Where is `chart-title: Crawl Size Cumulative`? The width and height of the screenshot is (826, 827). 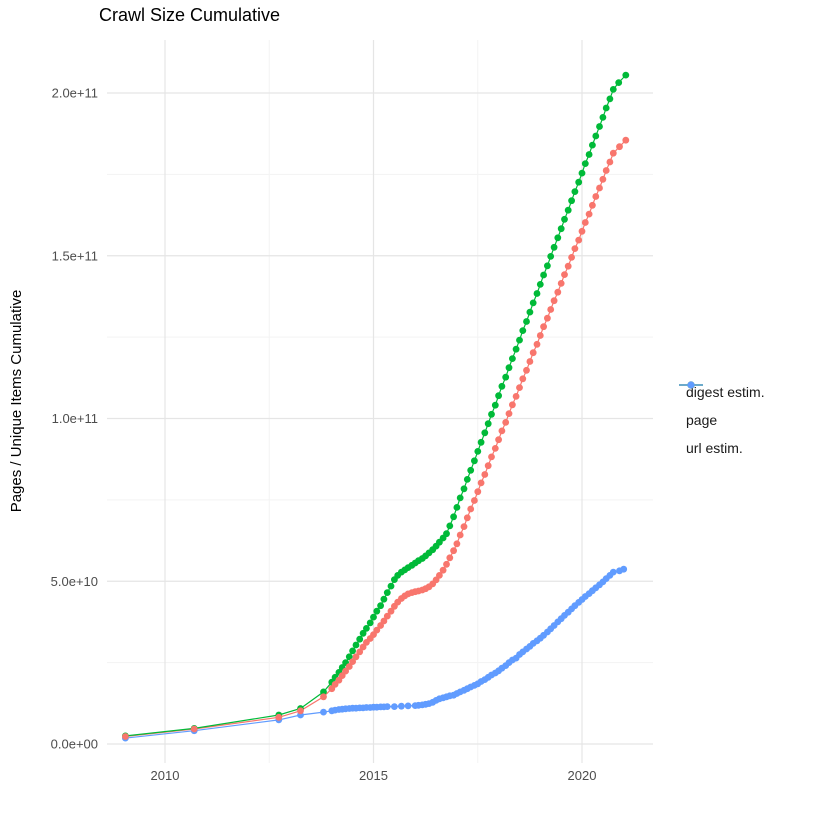 chart-title: Crawl Size Cumulative is located at coordinates (190, 15).